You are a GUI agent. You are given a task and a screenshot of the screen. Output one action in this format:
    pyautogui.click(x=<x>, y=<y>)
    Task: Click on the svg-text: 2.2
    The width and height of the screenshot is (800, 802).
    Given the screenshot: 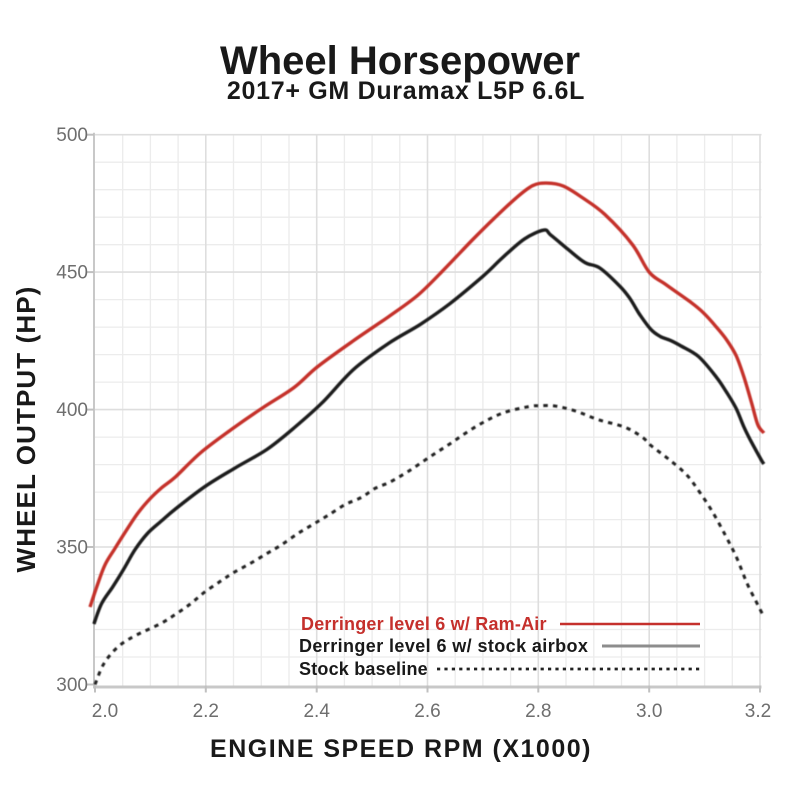 What is the action you would take?
    pyautogui.click(x=206, y=711)
    